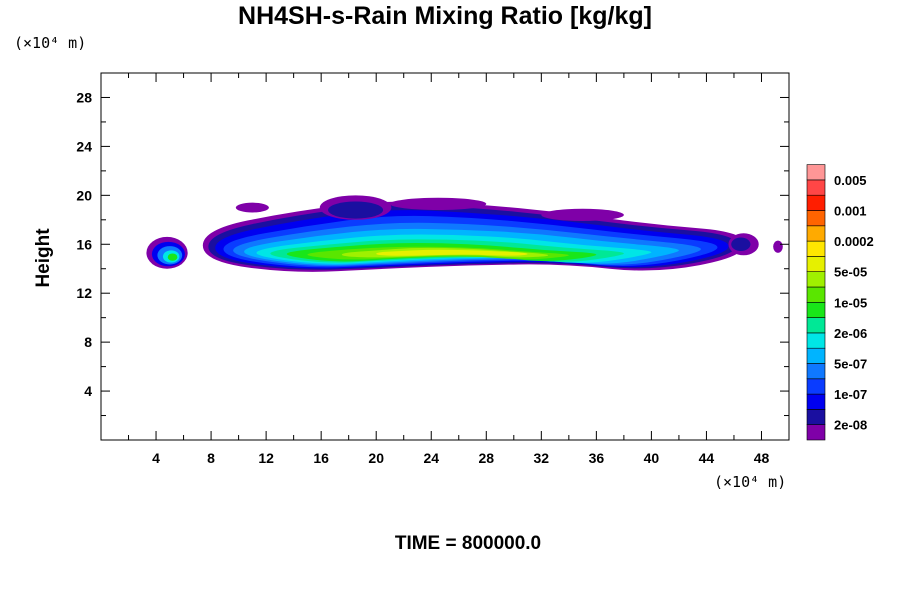  What do you see at coordinates (597, 458) in the screenshot?
I see `x-tick-label: 36` at bounding box center [597, 458].